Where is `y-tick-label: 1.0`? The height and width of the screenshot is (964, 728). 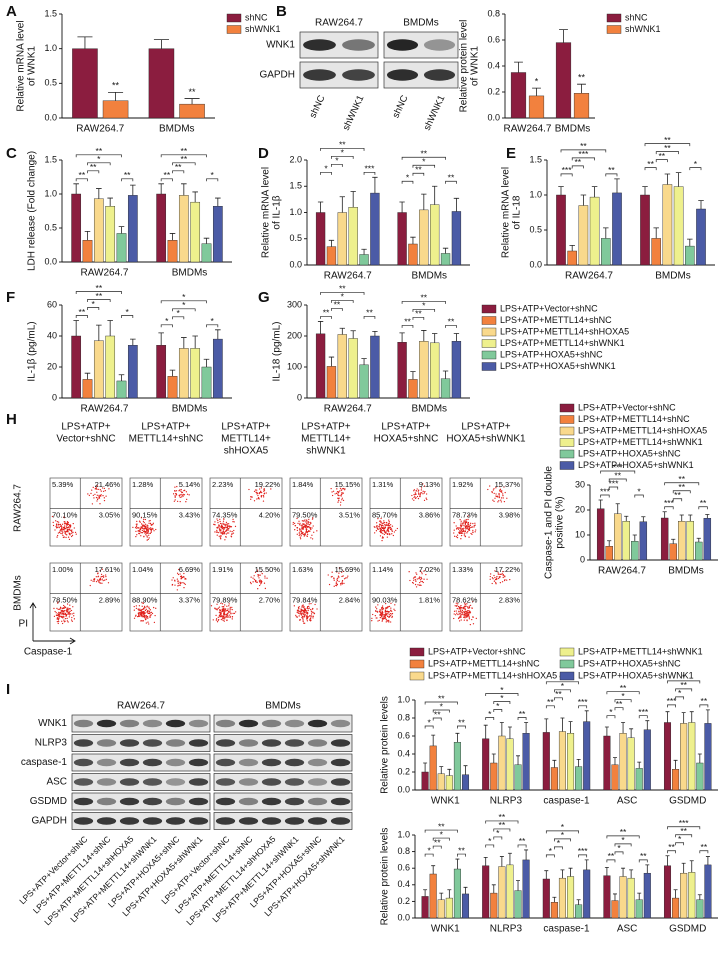 y-tick-label: 1.0 is located at coordinates (535, 194).